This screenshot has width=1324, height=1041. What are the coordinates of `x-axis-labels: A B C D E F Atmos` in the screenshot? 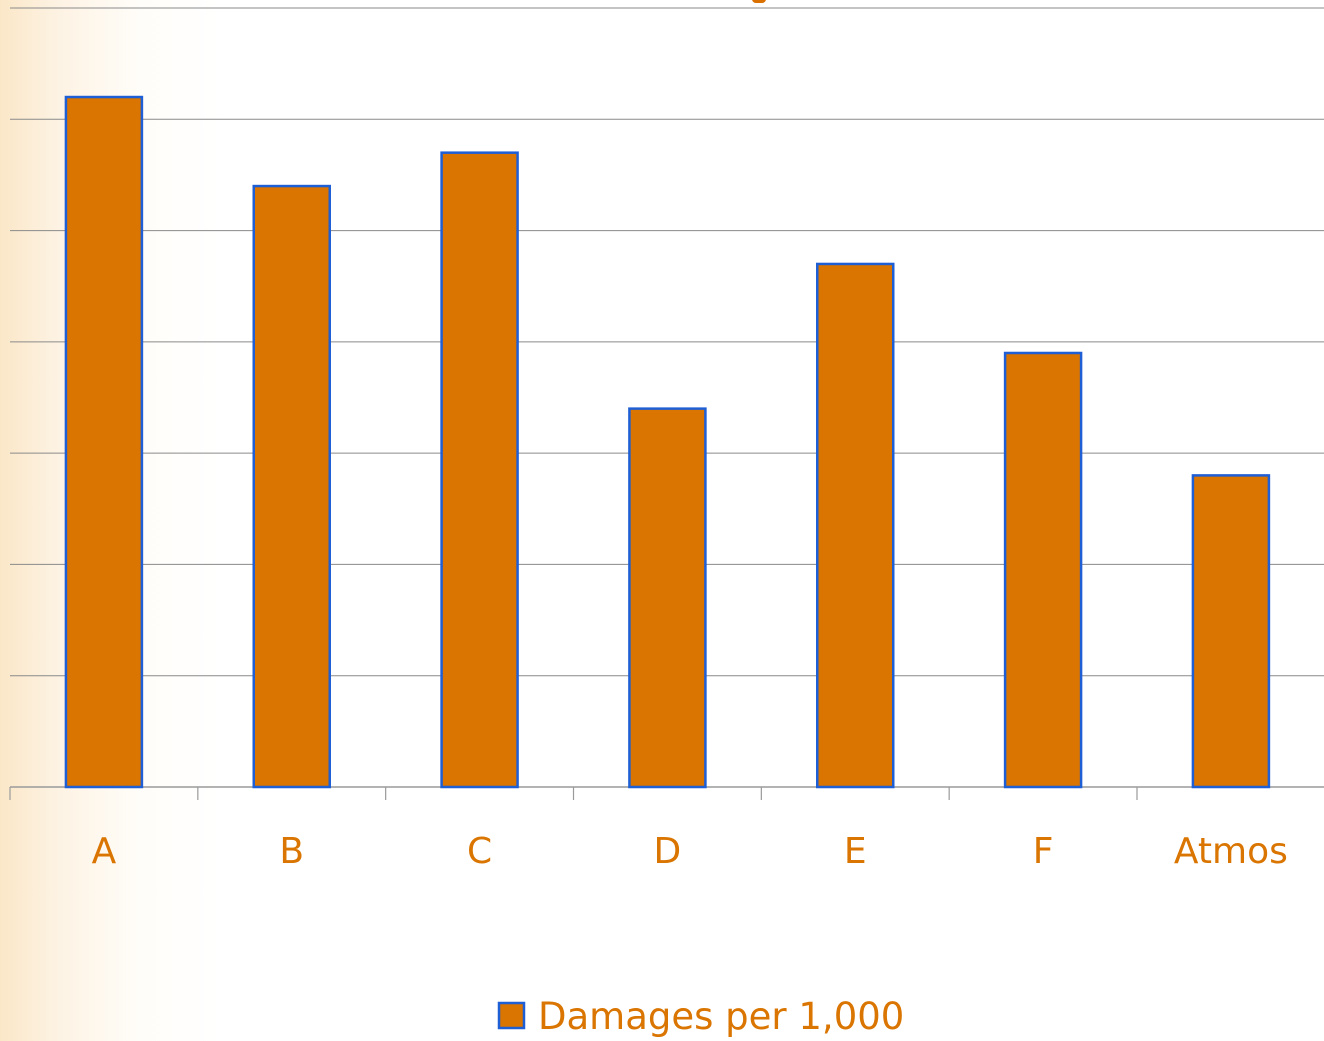 It's located at (690, 851).